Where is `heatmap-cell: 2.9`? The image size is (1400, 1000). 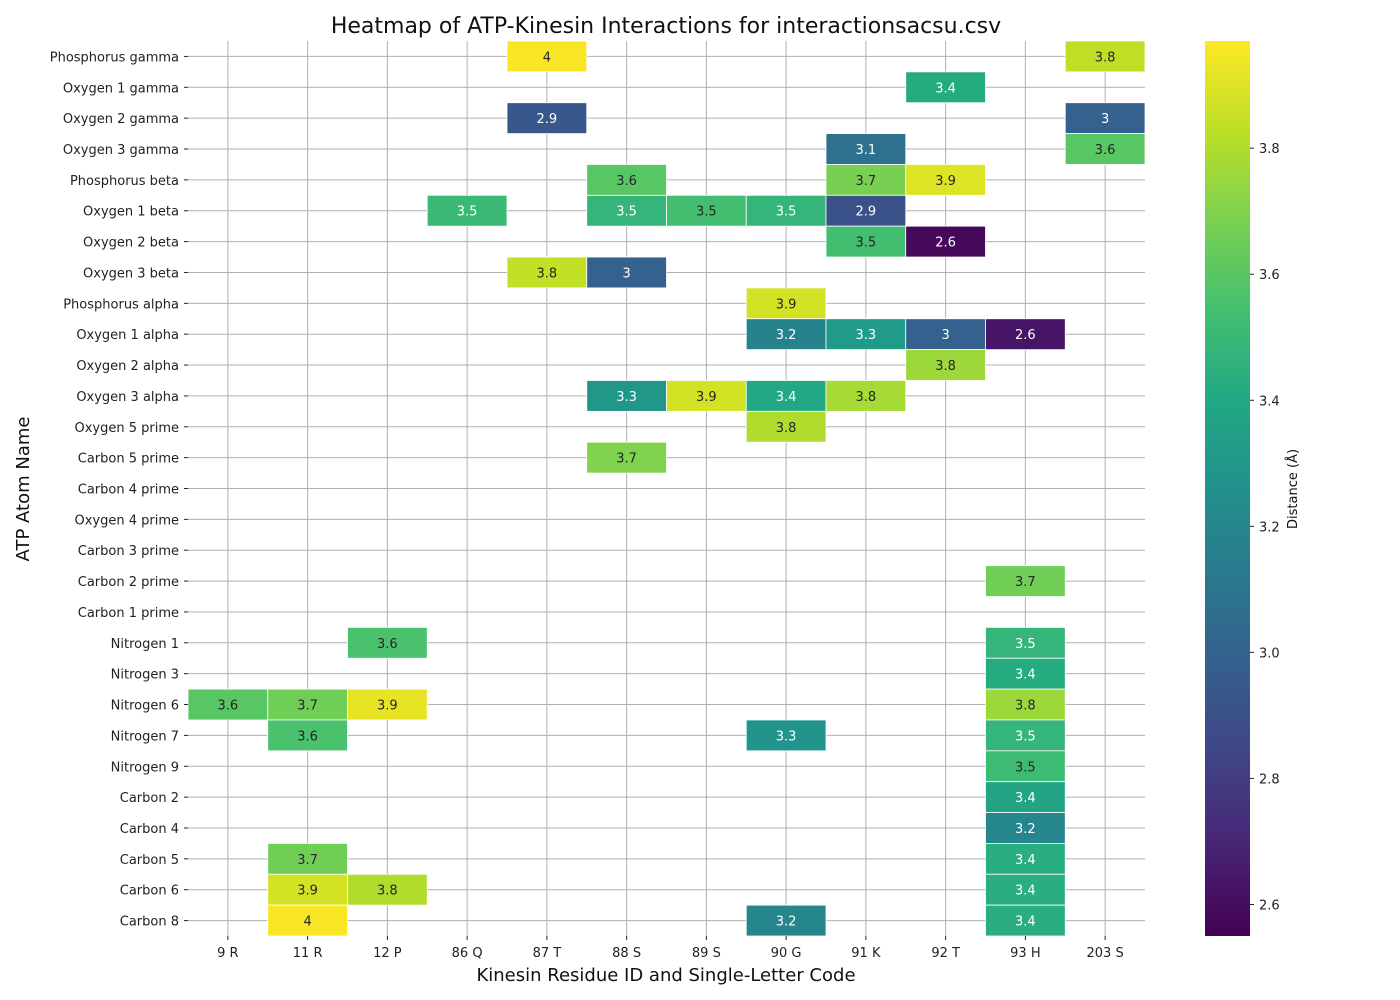
heatmap-cell: 2.9 is located at coordinates (866, 210).